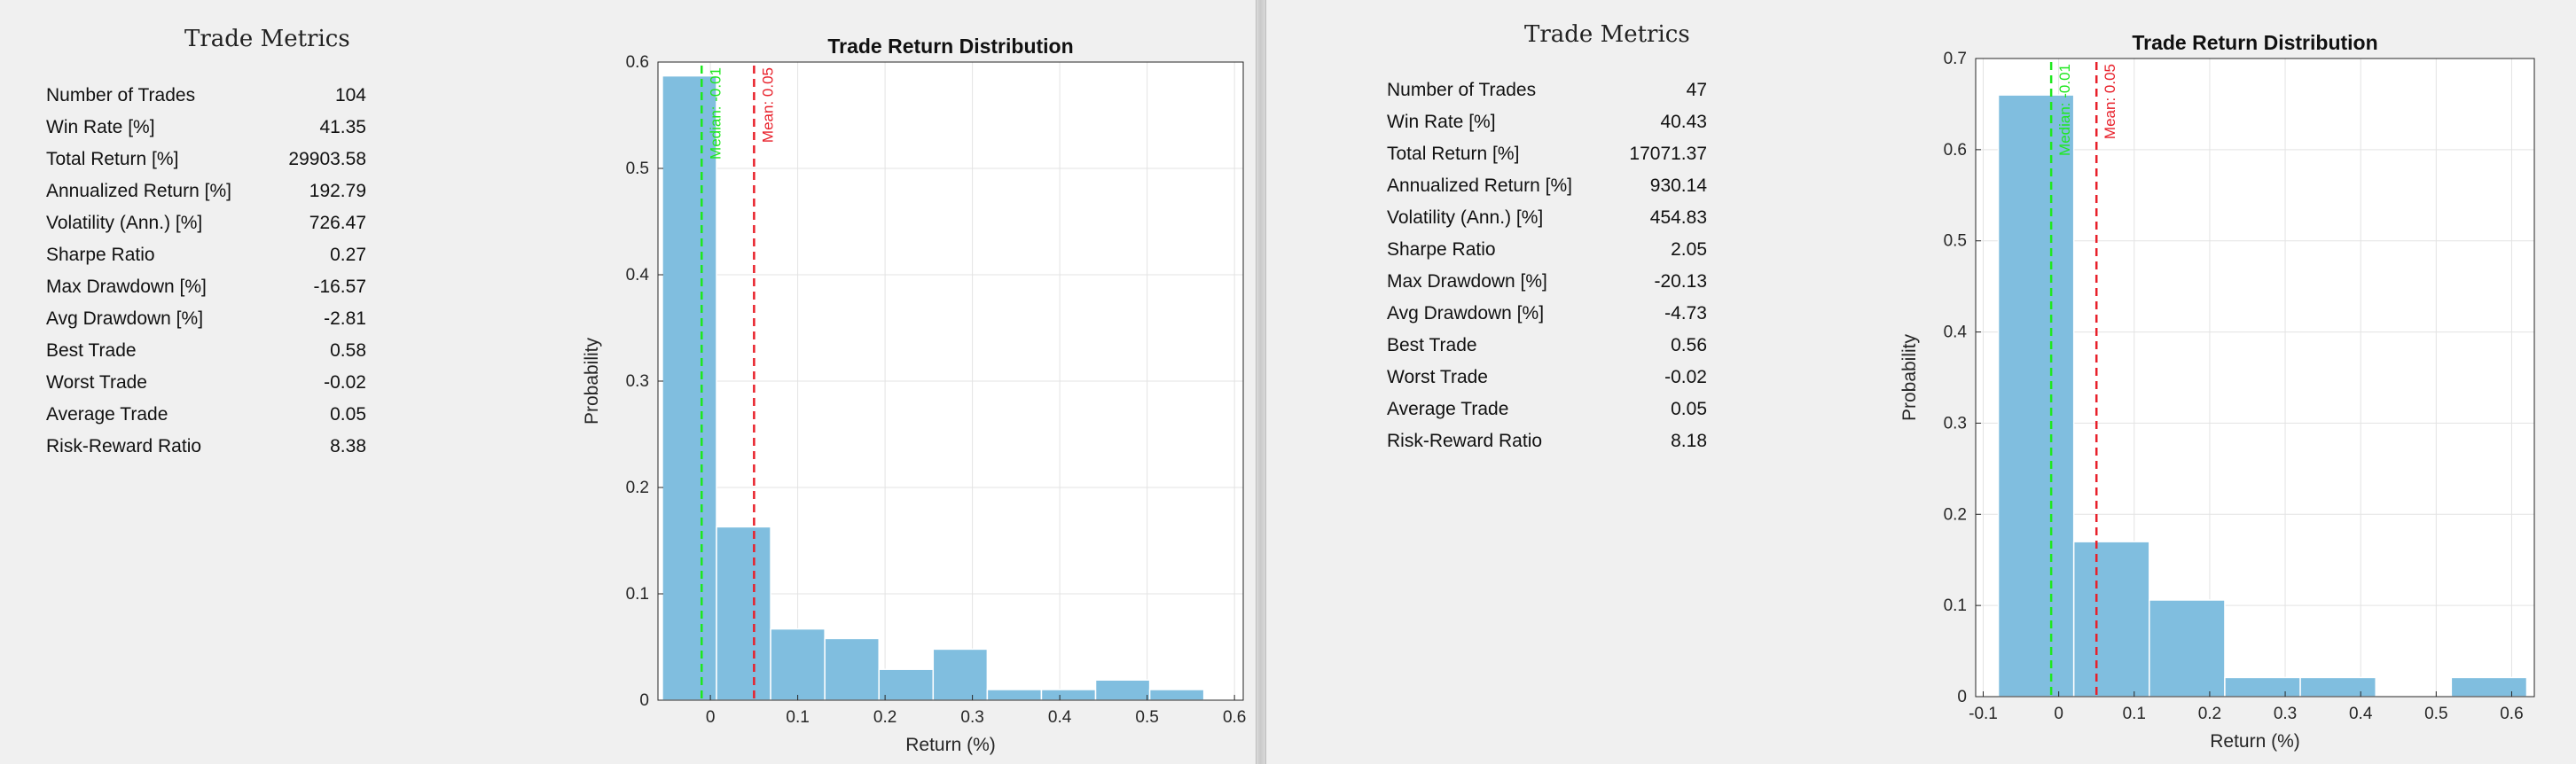  Describe the element at coordinates (206, 287) in the screenshot. I see `metric-row: Max Drawdown [%] -16.57` at that location.